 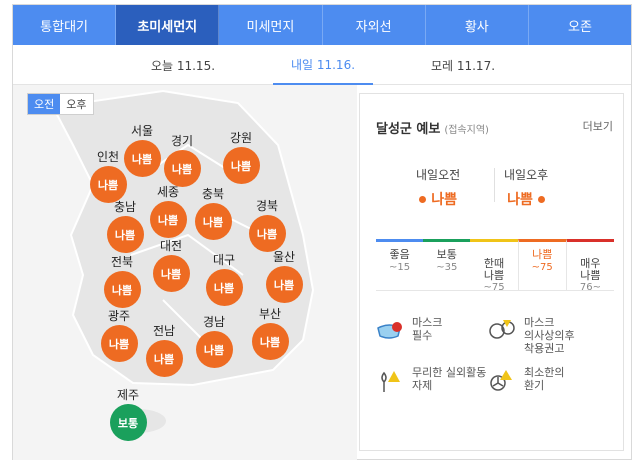 I want to click on region-incheon: 인천 나쁨, so click(x=108, y=175).